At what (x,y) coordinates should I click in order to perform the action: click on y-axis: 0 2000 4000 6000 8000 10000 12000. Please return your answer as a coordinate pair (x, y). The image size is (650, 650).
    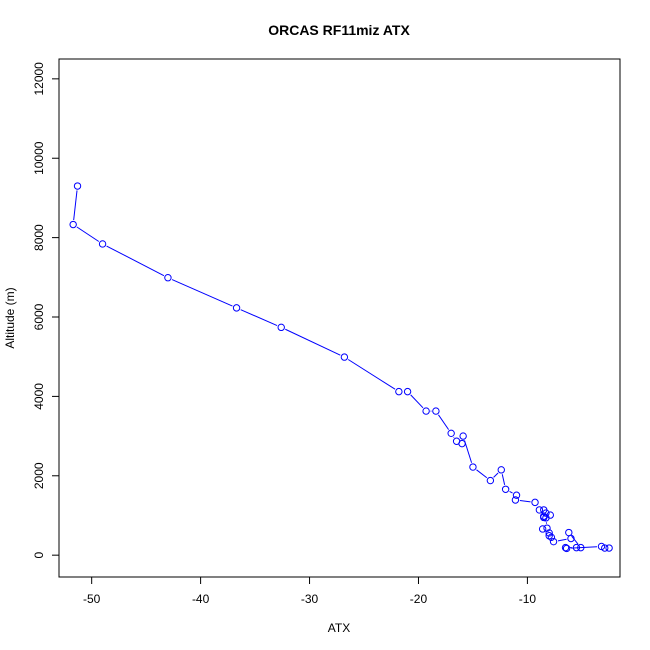
    Looking at the image, I should click on (46, 310).